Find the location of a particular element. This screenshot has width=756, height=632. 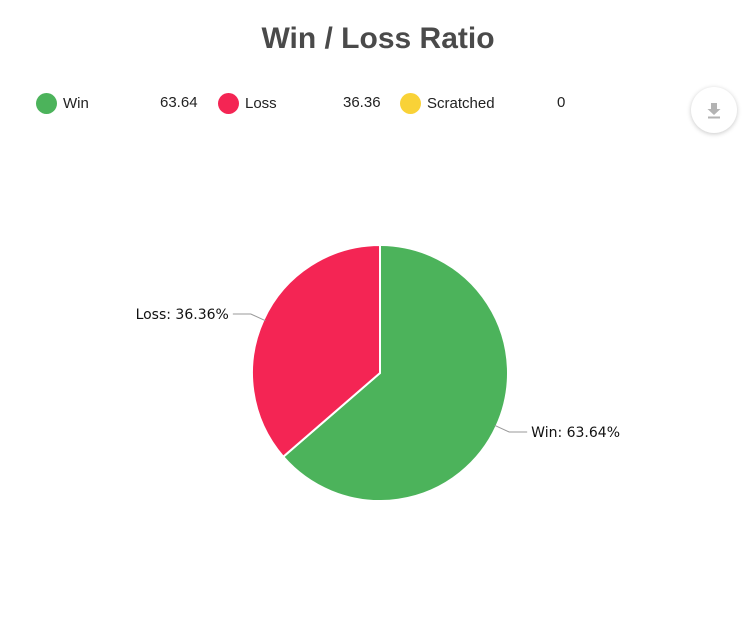

legend-label-scratched: Scratched is located at coordinates (461, 103).